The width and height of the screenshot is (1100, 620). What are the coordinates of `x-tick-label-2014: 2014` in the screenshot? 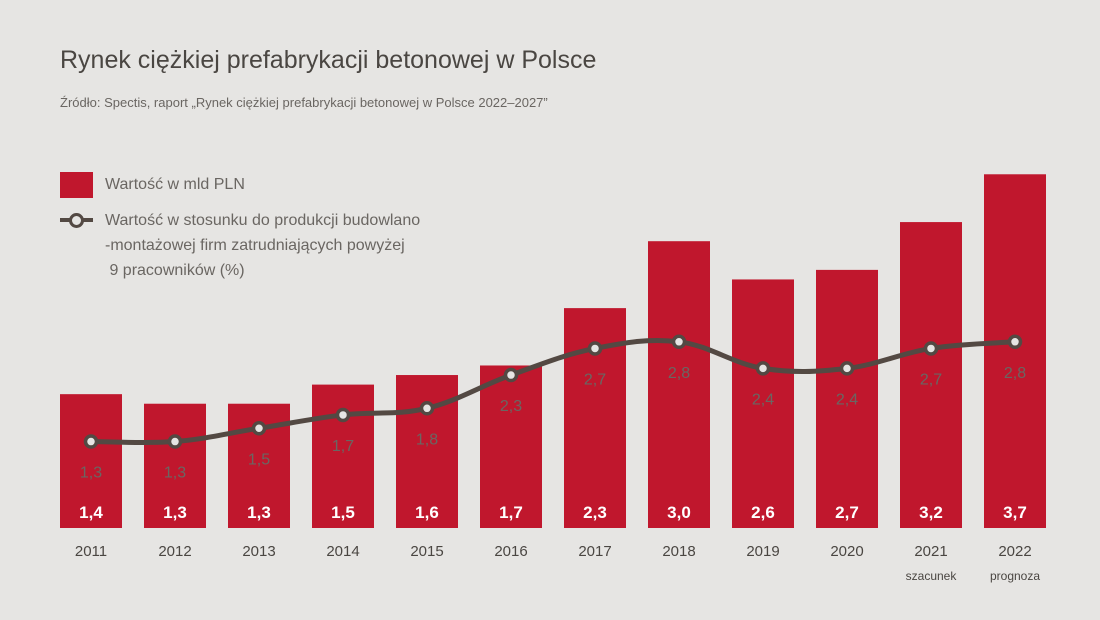 It's located at (342, 551).